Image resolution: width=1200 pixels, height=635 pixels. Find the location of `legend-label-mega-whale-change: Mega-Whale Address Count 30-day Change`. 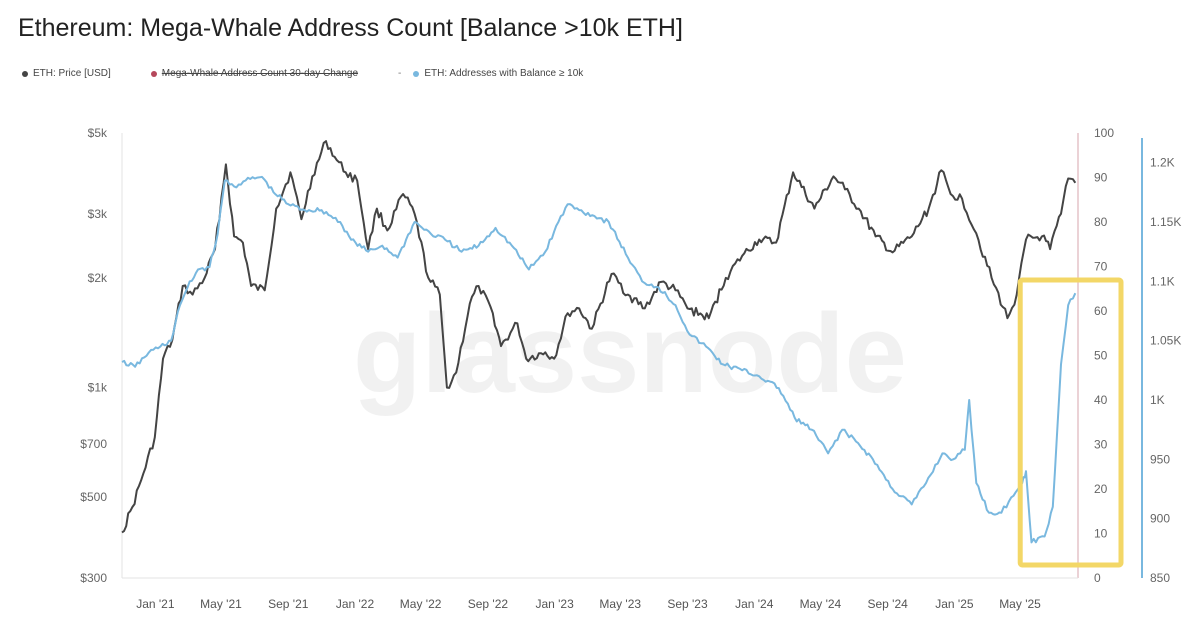

legend-label-mega-whale-change: Mega-Whale Address Count 30-day Change is located at coordinates (260, 73).